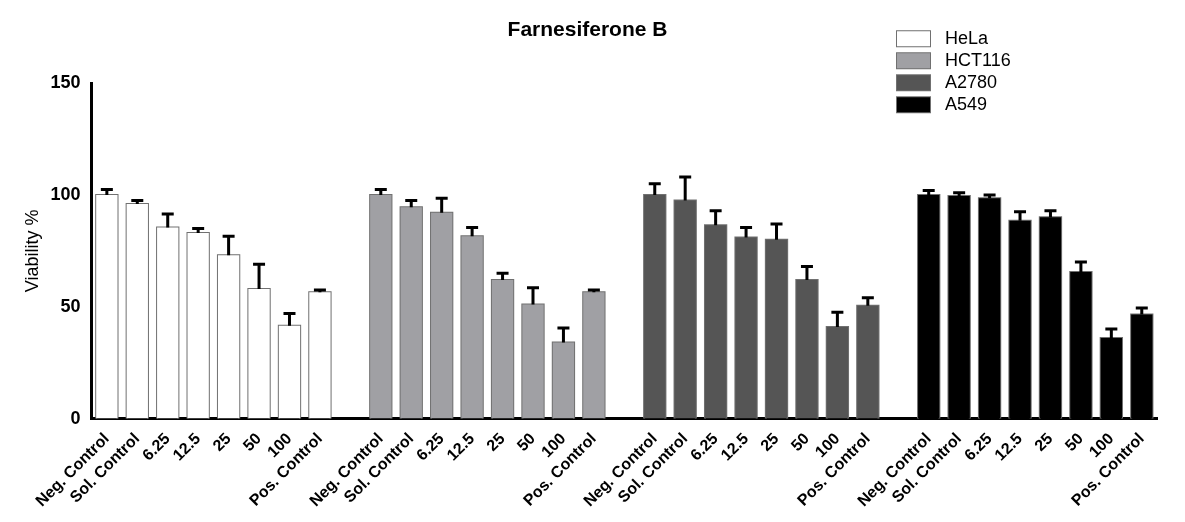  I want to click on y-tick-label: 100, so click(65, 193).